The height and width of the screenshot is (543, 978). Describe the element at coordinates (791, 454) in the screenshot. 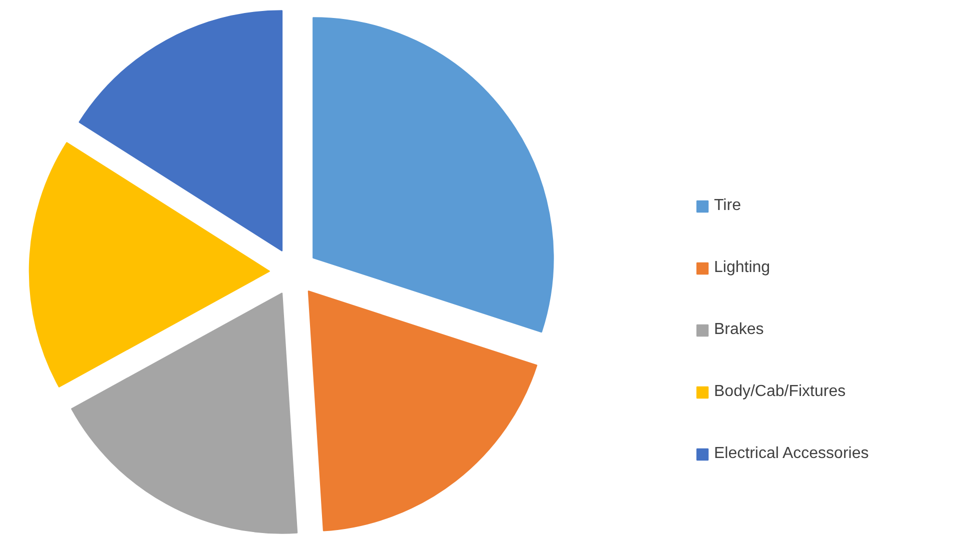

I see `legend-label: Electrical Accessories` at that location.